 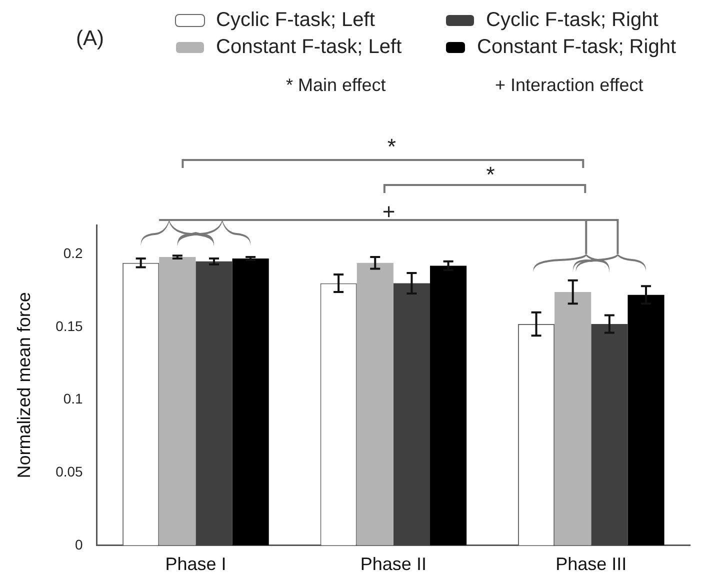 What do you see at coordinates (309, 47) in the screenshot?
I see `legend-label: Constant F-task; Left` at bounding box center [309, 47].